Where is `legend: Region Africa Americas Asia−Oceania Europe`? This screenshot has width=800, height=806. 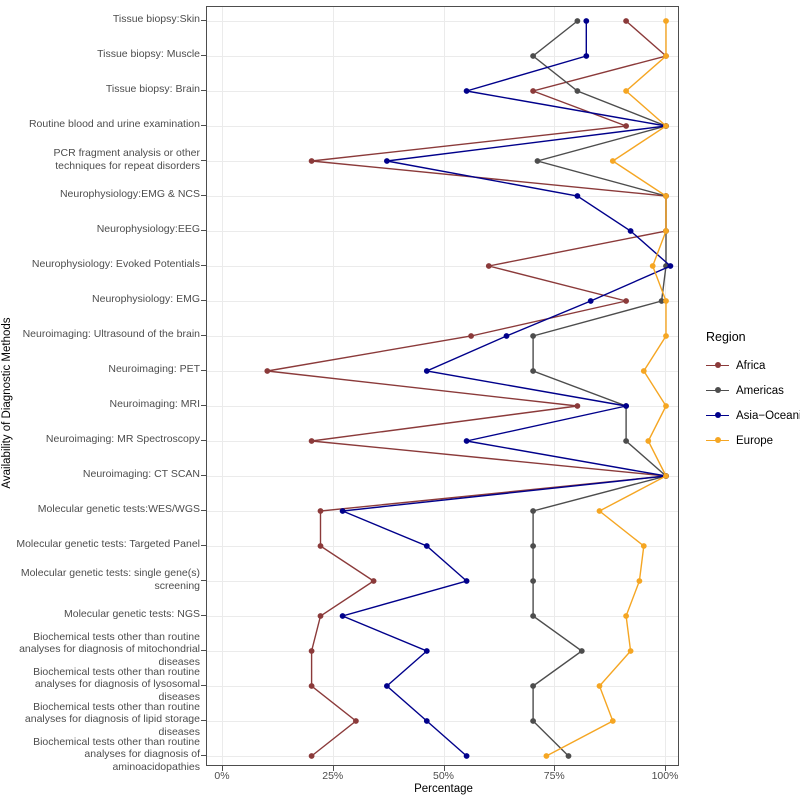
legend: Region Africa Americas Asia−Oceania Europe is located at coordinates (753, 391).